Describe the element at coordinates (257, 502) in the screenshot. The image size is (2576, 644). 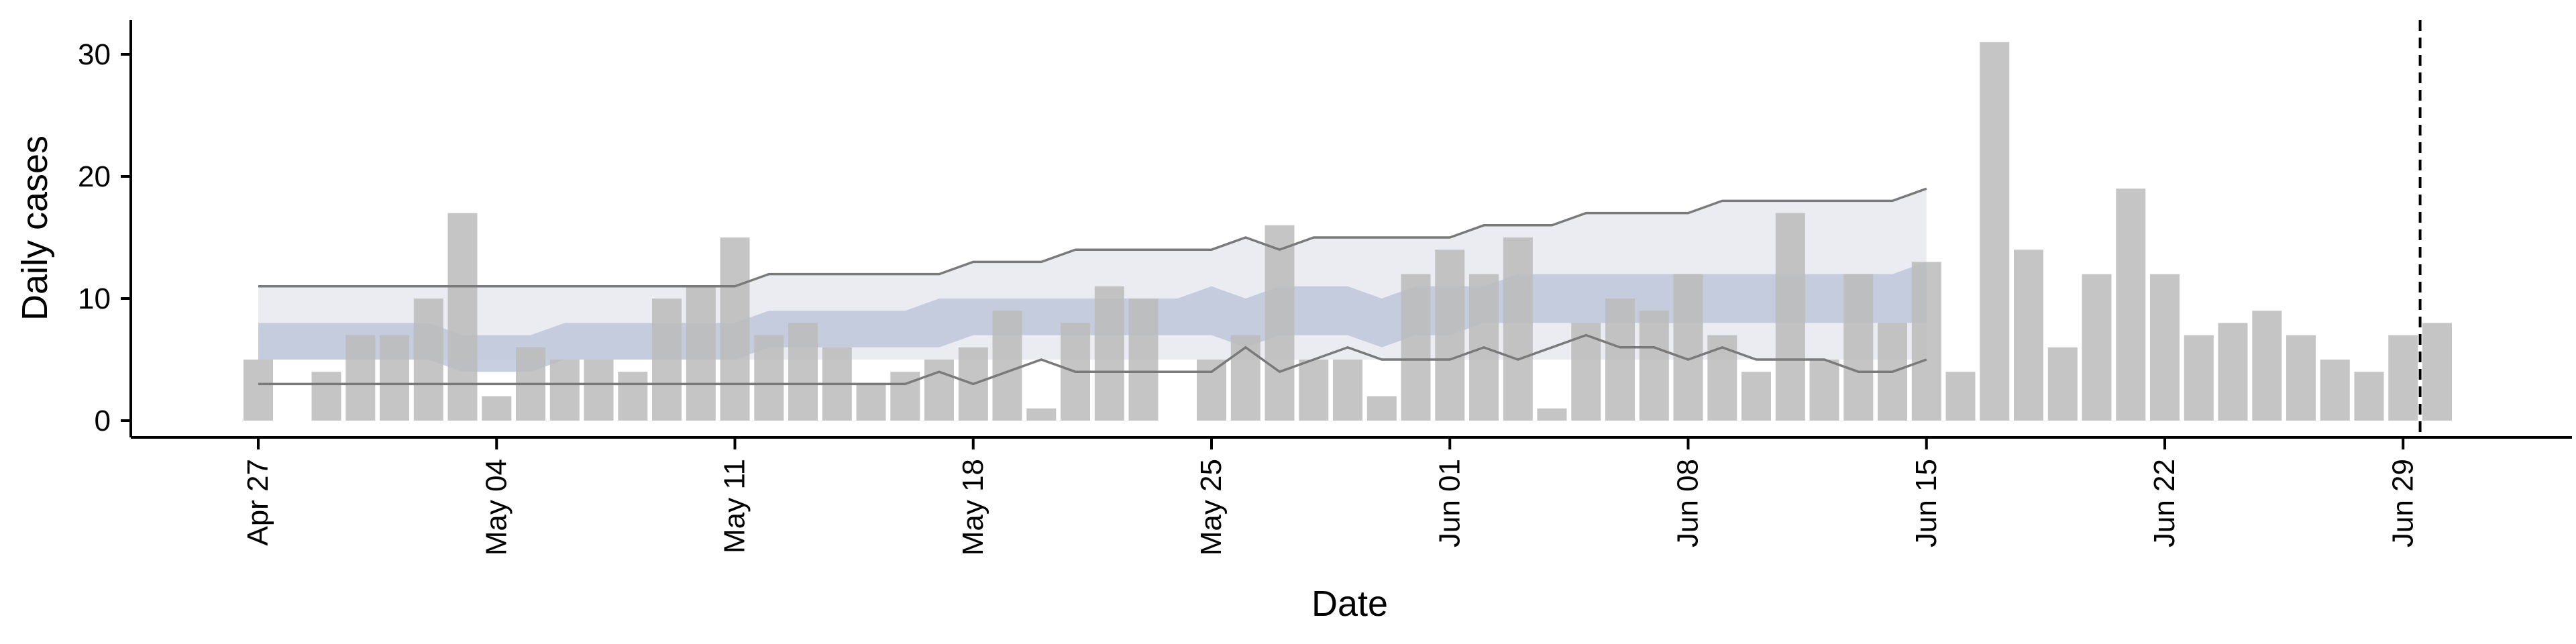
I see `x-tick-label: Apr 27` at that location.